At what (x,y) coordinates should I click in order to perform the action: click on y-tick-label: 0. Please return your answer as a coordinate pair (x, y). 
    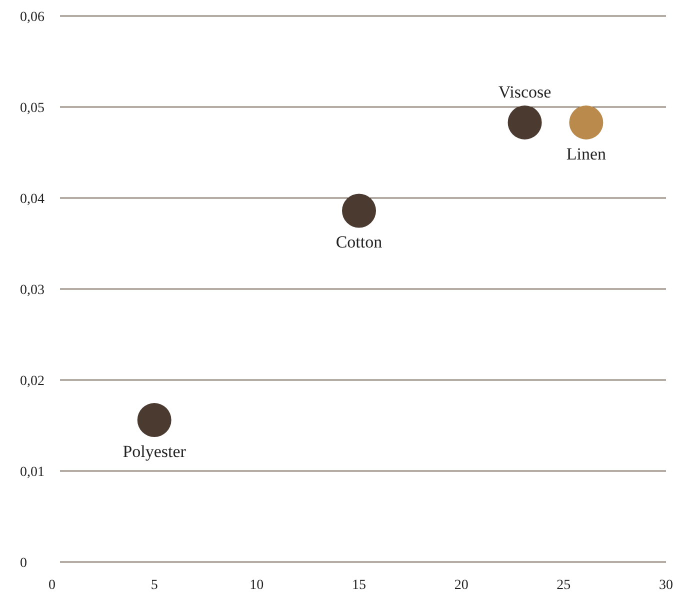
    Looking at the image, I should click on (23, 563).